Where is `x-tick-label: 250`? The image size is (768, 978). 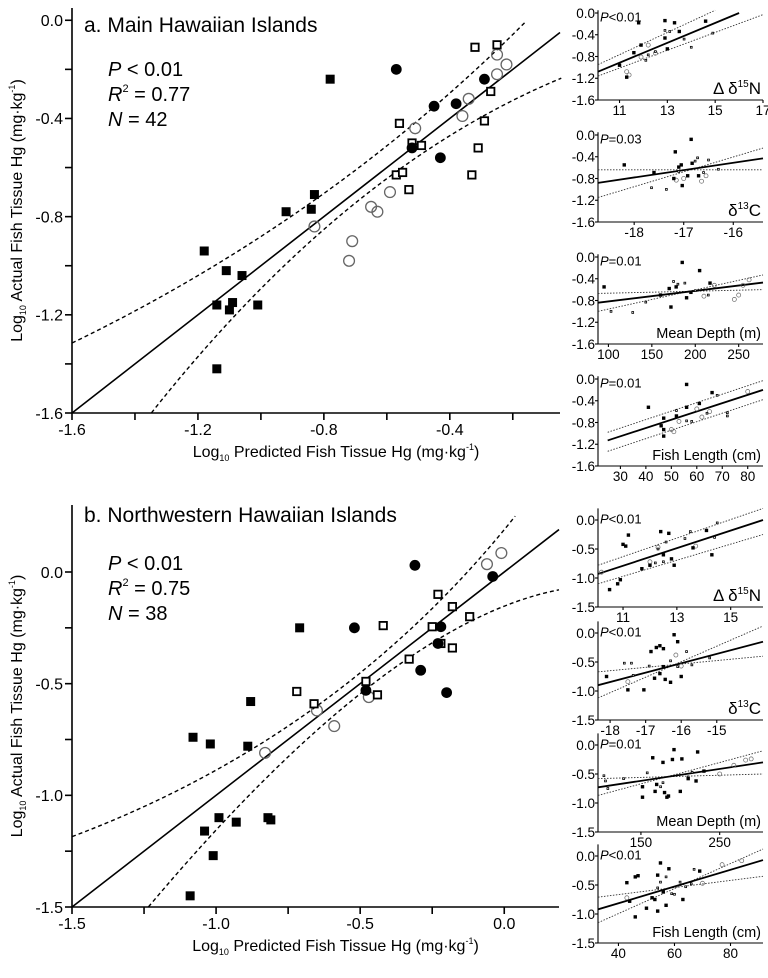 x-tick-label: 250 is located at coordinates (719, 842).